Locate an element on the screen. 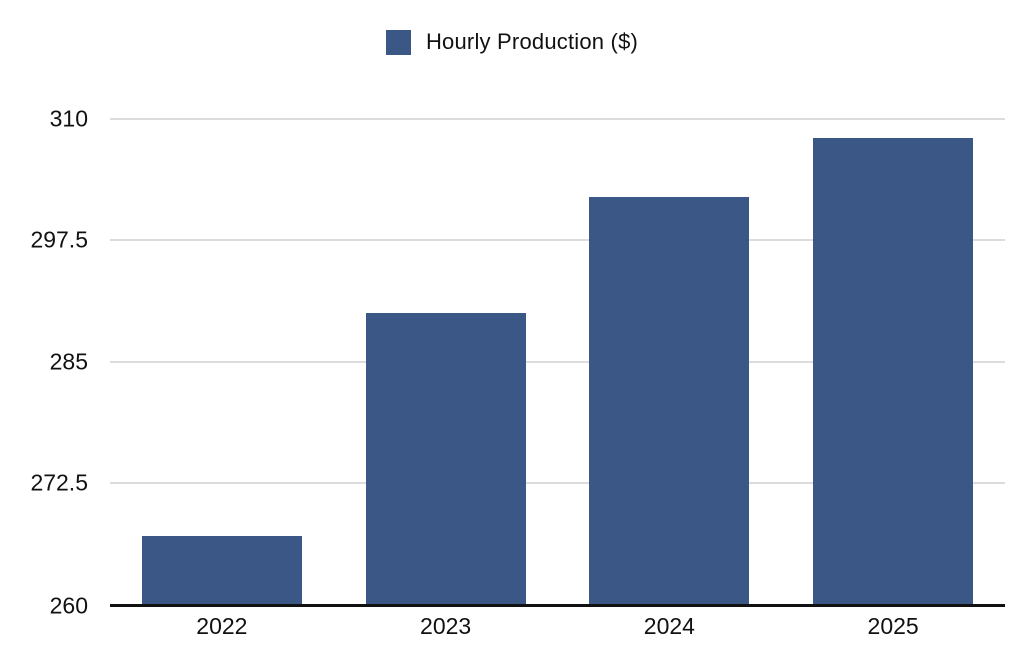 The height and width of the screenshot is (671, 1024). bar-2022 is located at coordinates (221, 570).